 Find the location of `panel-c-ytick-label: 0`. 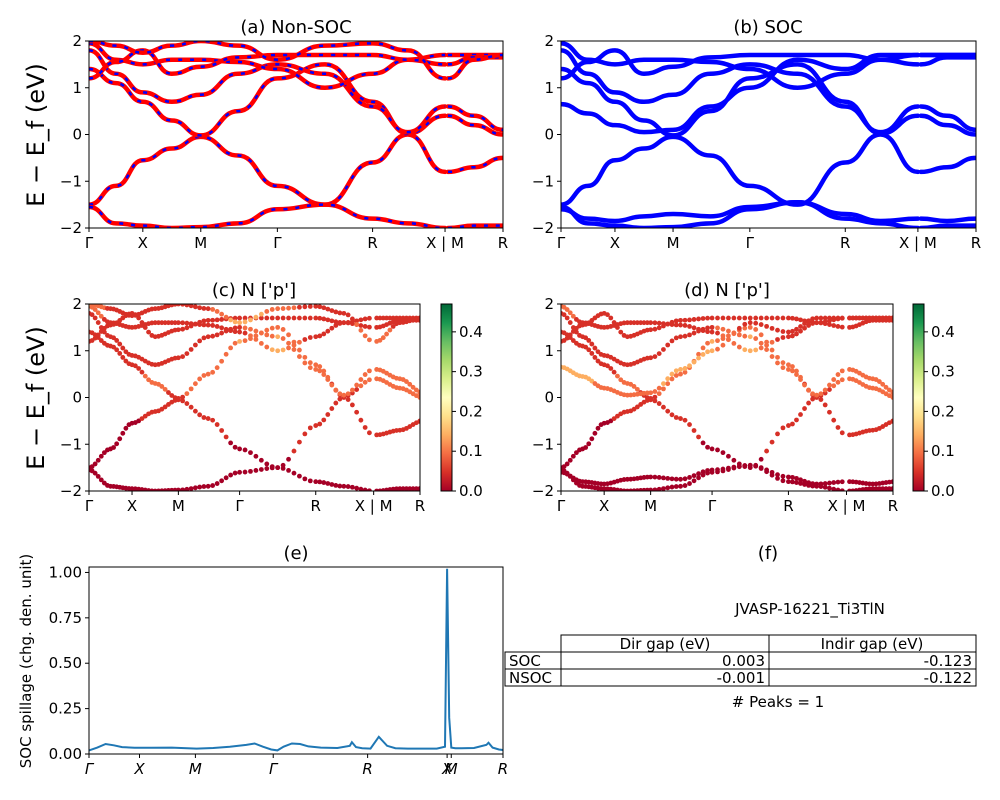

panel-c-ytick-label: 0 is located at coordinates (77, 398).